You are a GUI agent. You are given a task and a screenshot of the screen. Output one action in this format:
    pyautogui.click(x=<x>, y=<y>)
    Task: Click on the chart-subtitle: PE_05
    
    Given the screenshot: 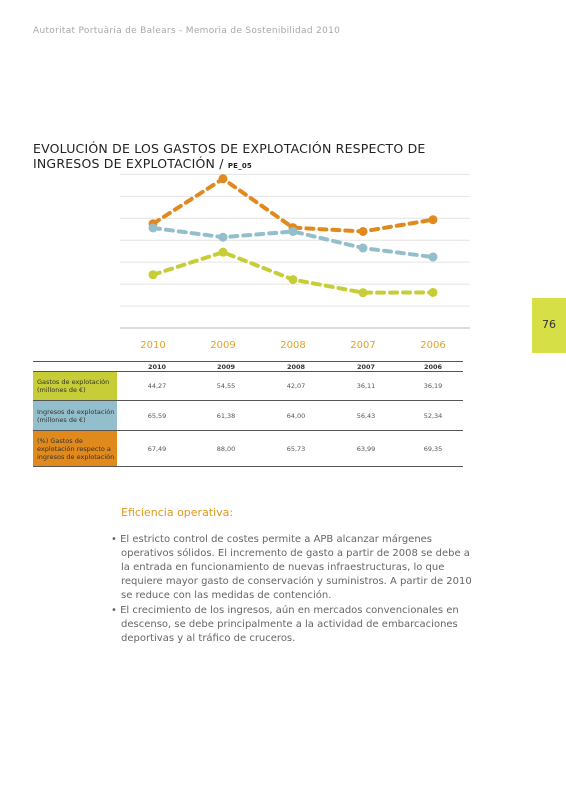 What is the action you would take?
    pyautogui.click(x=239, y=166)
    